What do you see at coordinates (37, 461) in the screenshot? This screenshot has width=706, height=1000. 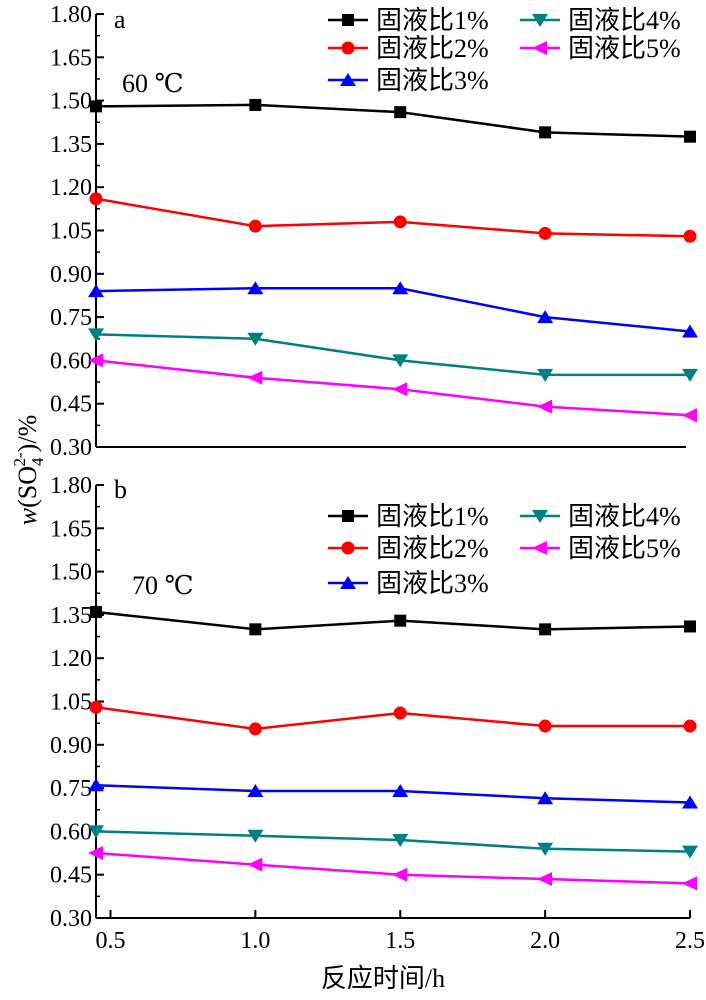 I see `y-axis-title-sub: 4` at bounding box center [37, 461].